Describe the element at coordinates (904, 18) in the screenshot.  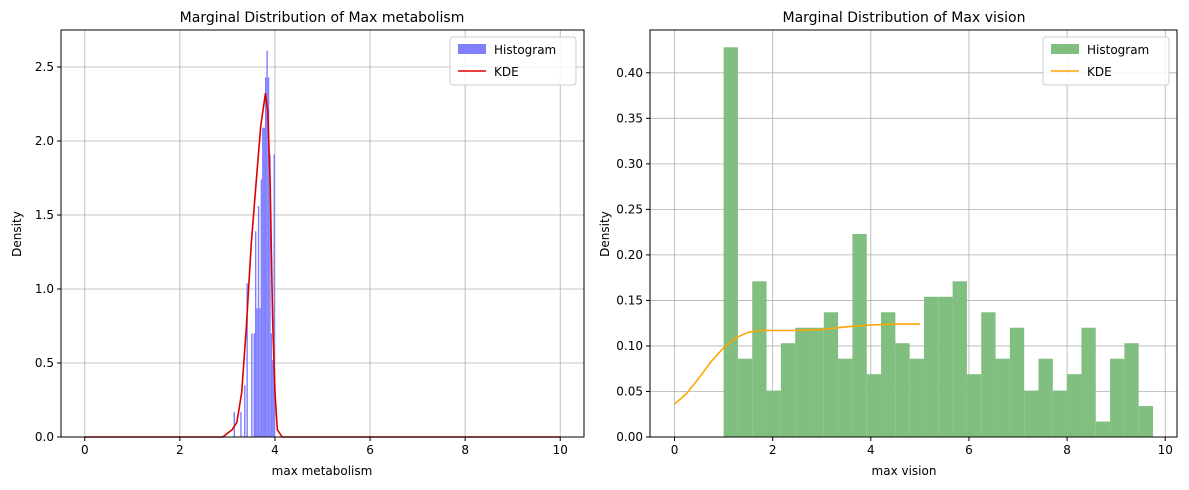
I see `vision-chart-title: Marginal Distribution of Max vision` at that location.